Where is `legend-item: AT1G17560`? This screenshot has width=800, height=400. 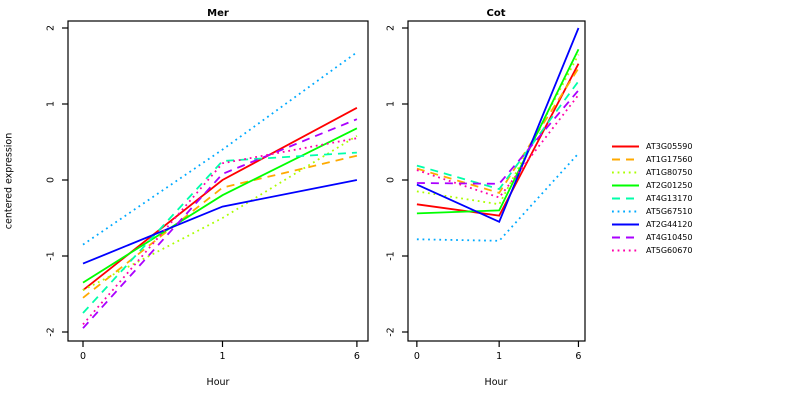 legend-item: AT1G17560 is located at coordinates (652, 159).